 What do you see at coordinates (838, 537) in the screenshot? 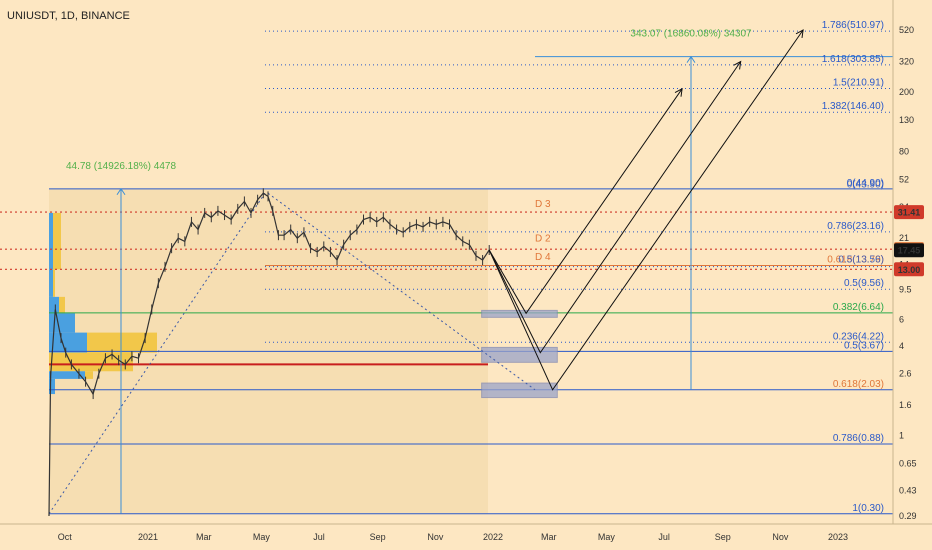
I see `time-tick-label: 2023` at bounding box center [838, 537].